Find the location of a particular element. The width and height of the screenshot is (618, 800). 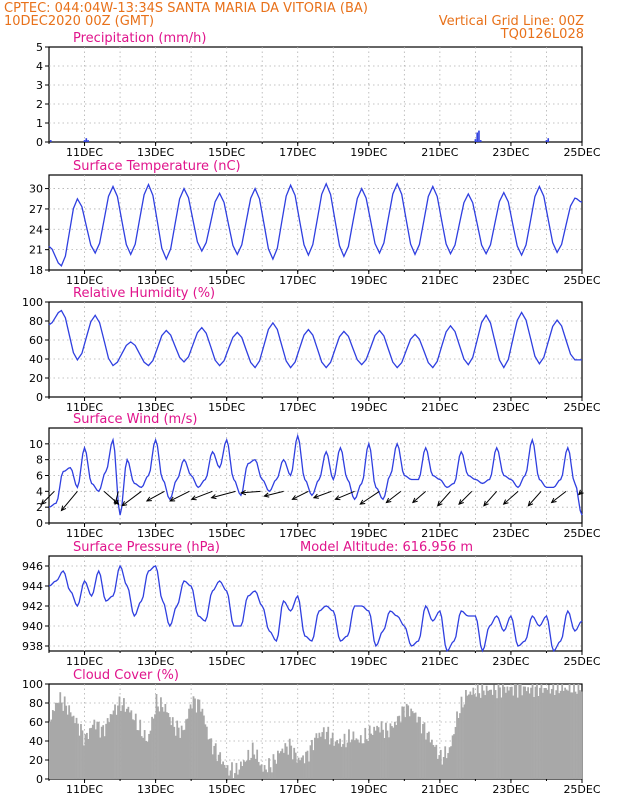

temp-line is located at coordinates (315, 225).